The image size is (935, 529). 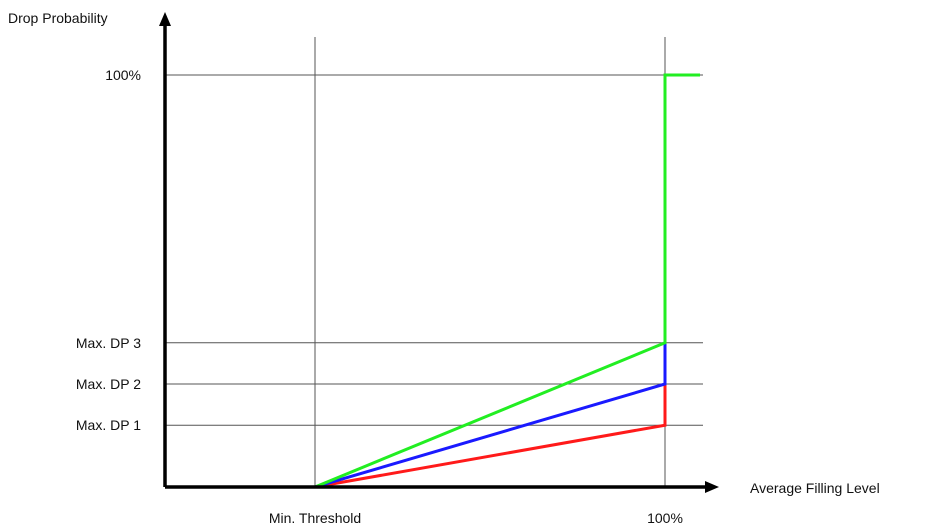 What do you see at coordinates (815, 488) in the screenshot?
I see `x-axis-title: Average Filling Level` at bounding box center [815, 488].